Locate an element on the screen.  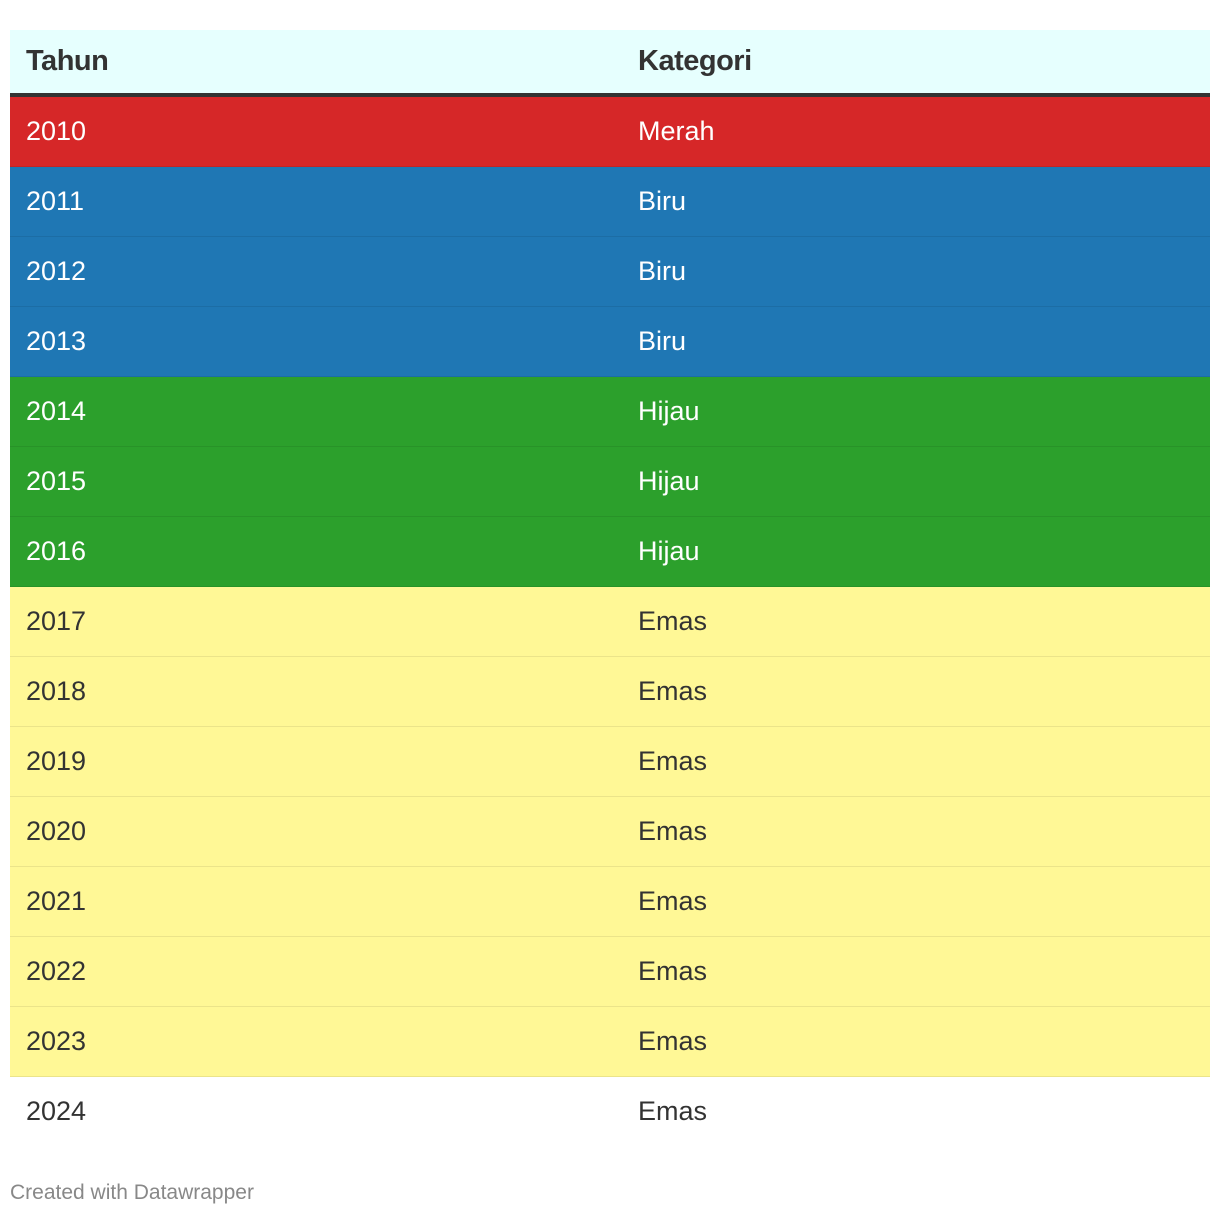
column-header-kategori: Kategori is located at coordinates (910, 63).